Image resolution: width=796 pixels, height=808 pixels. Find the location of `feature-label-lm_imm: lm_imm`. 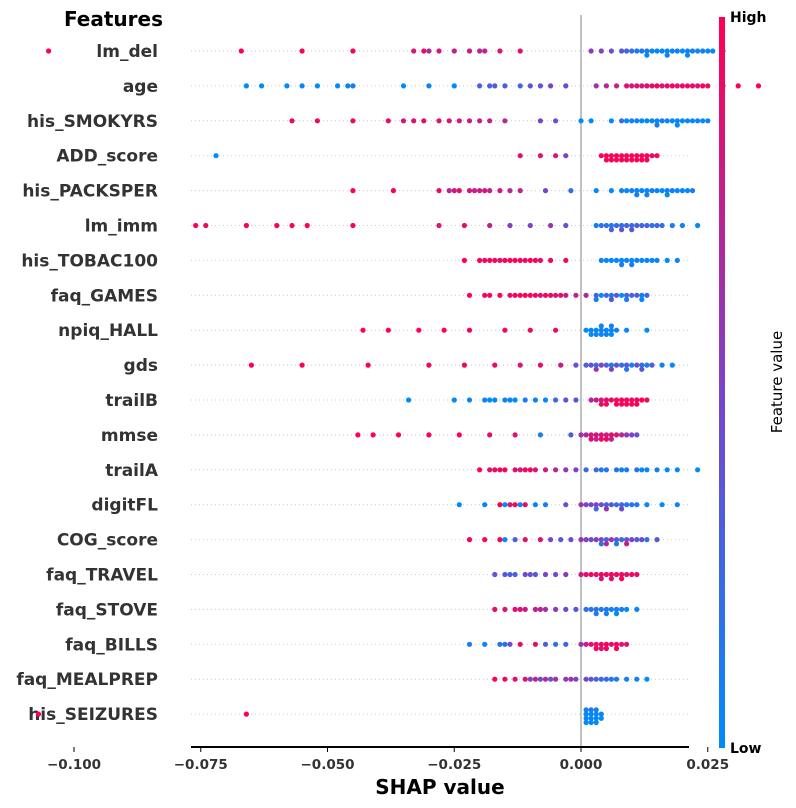

feature-label-lm_imm: lm_imm is located at coordinates (121, 227).